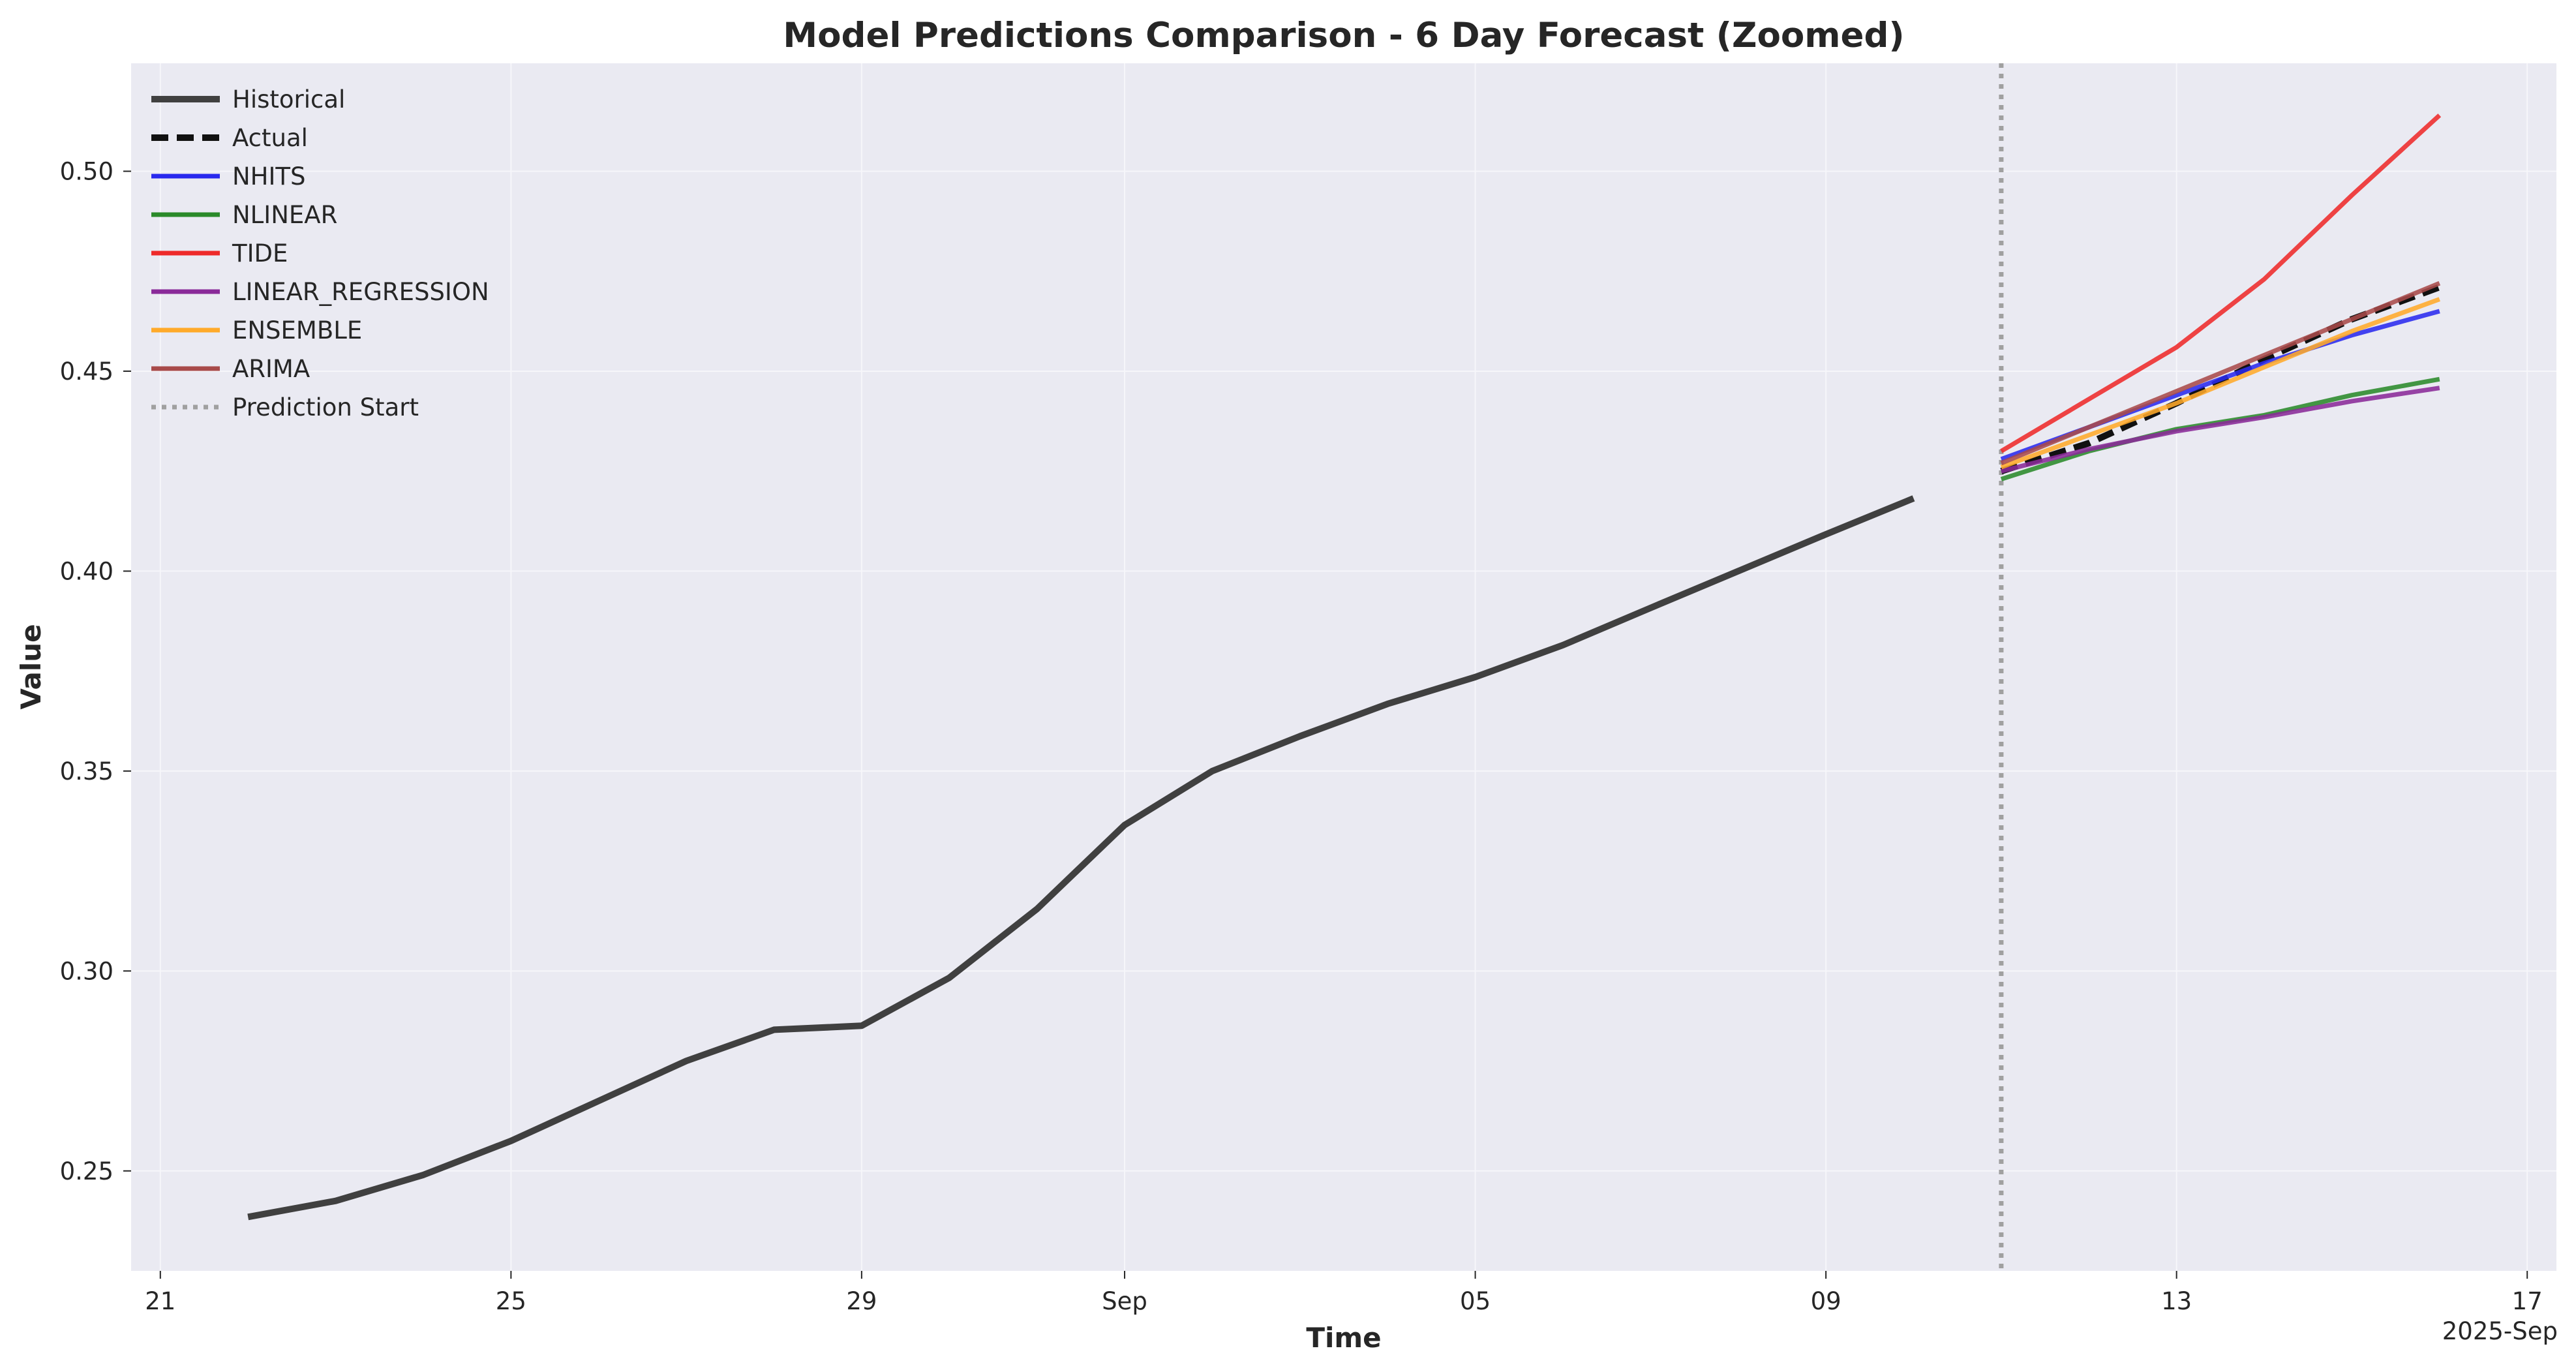  I want to click on legend-label-prediction-start: Prediction Start, so click(326, 407).